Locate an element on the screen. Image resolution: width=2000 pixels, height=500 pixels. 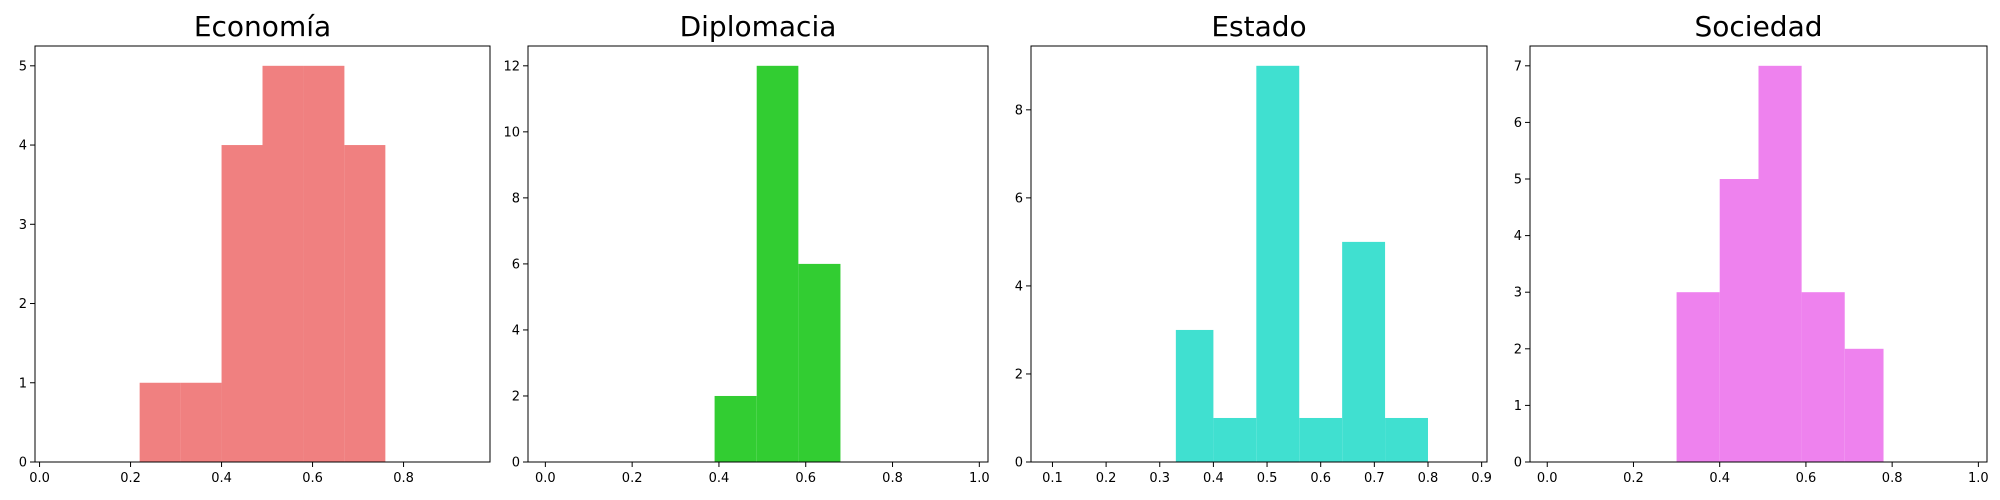
panel-title: Economía is located at coordinates (262, 26).